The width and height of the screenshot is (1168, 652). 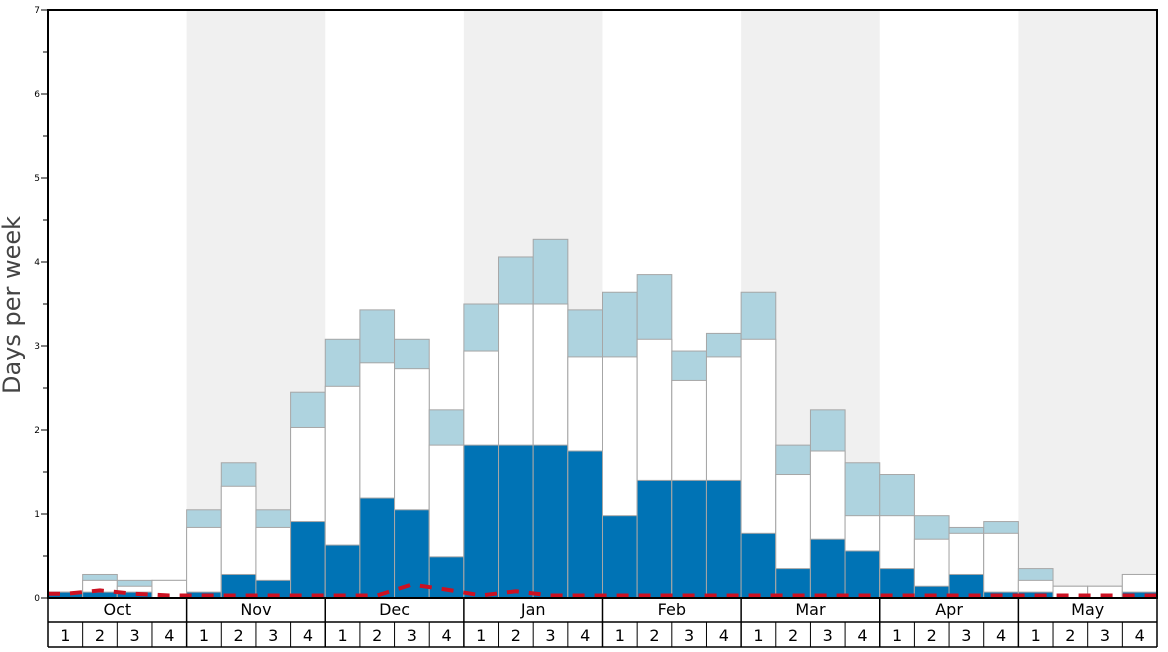 What do you see at coordinates (949, 609) in the screenshot?
I see `month-label-apr: Apr` at bounding box center [949, 609].